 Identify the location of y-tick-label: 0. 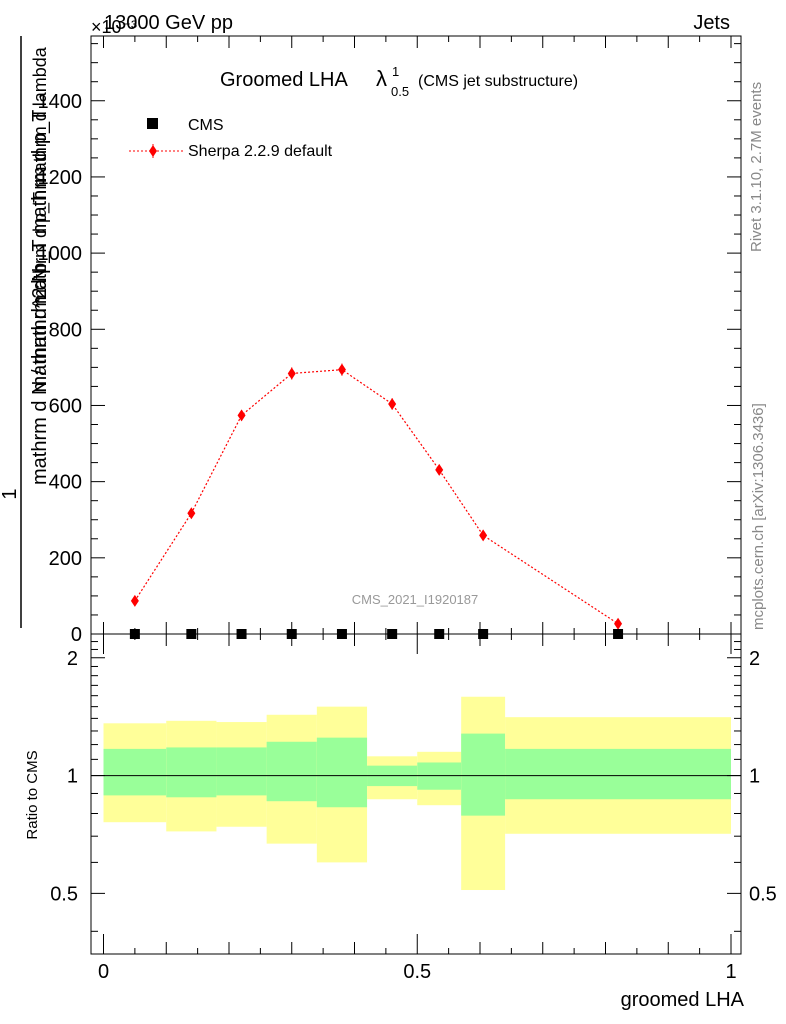
(76, 635).